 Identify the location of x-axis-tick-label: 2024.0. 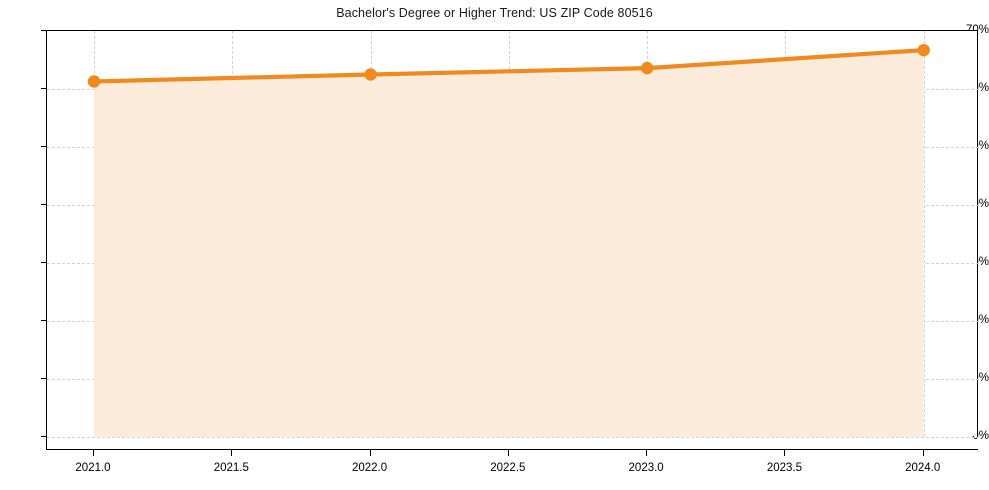
(923, 468).